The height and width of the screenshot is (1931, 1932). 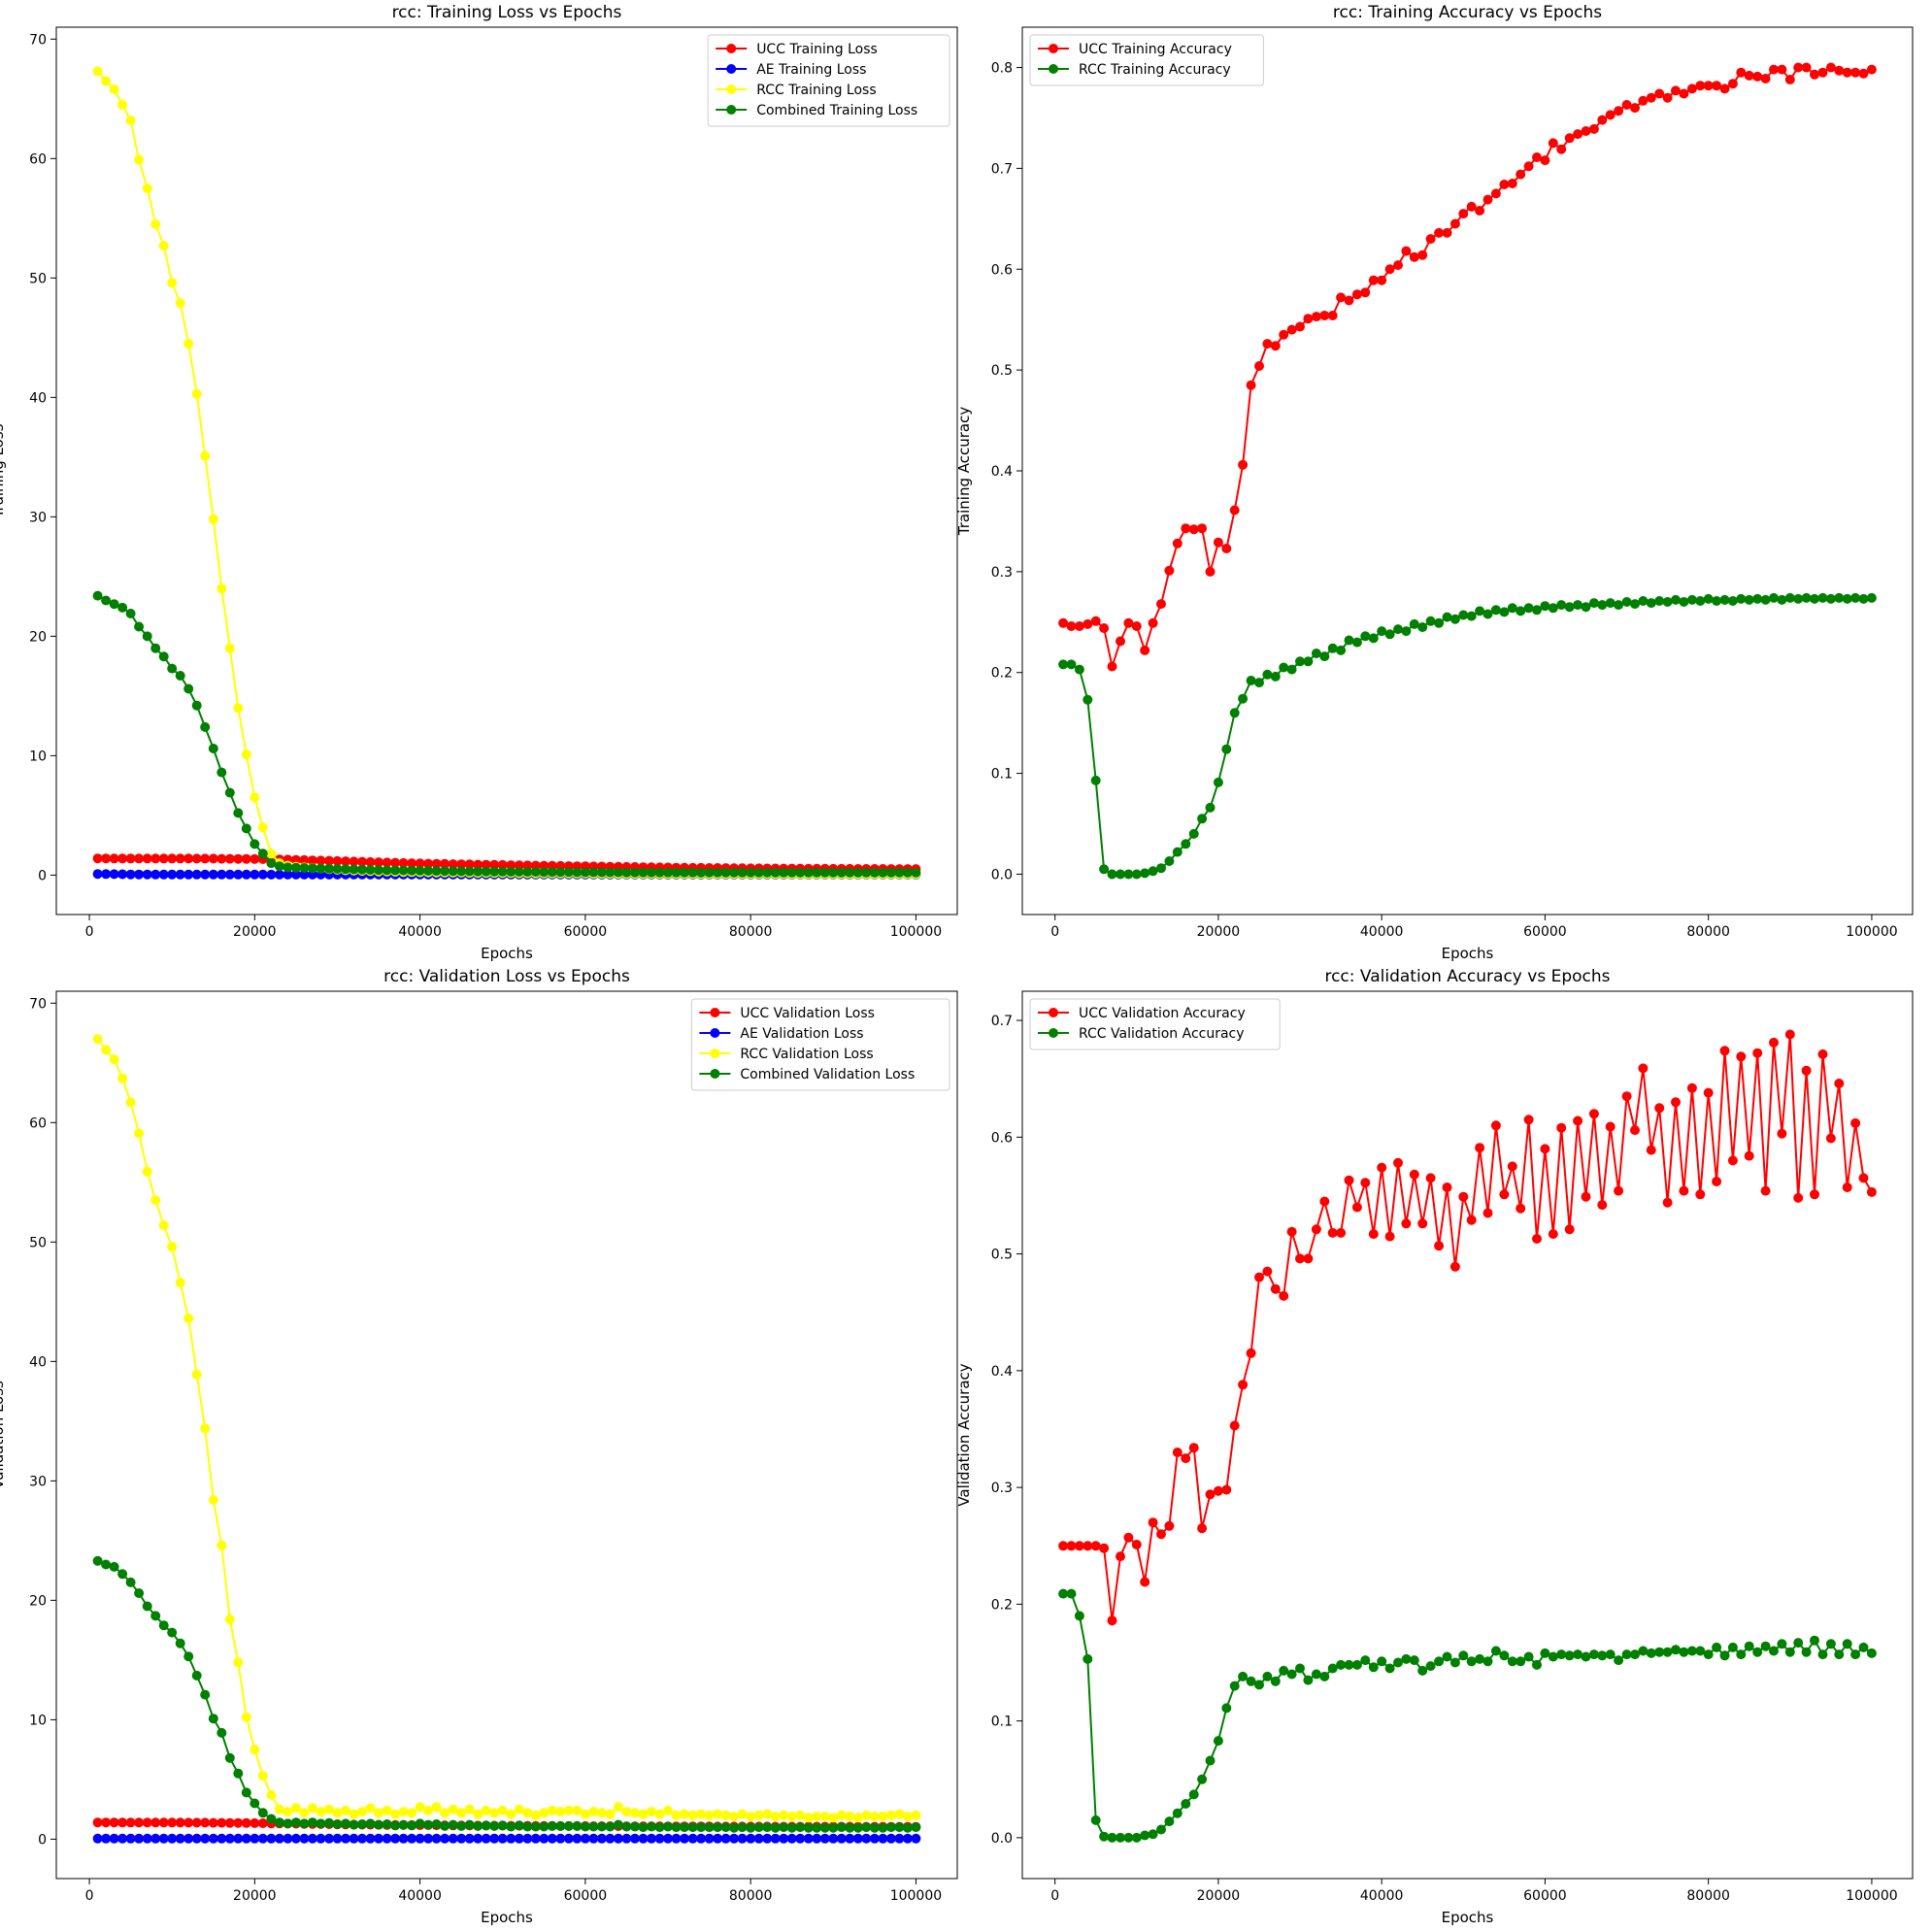 What do you see at coordinates (731, 69) in the screenshot?
I see `legend-swatch-marker` at bounding box center [731, 69].